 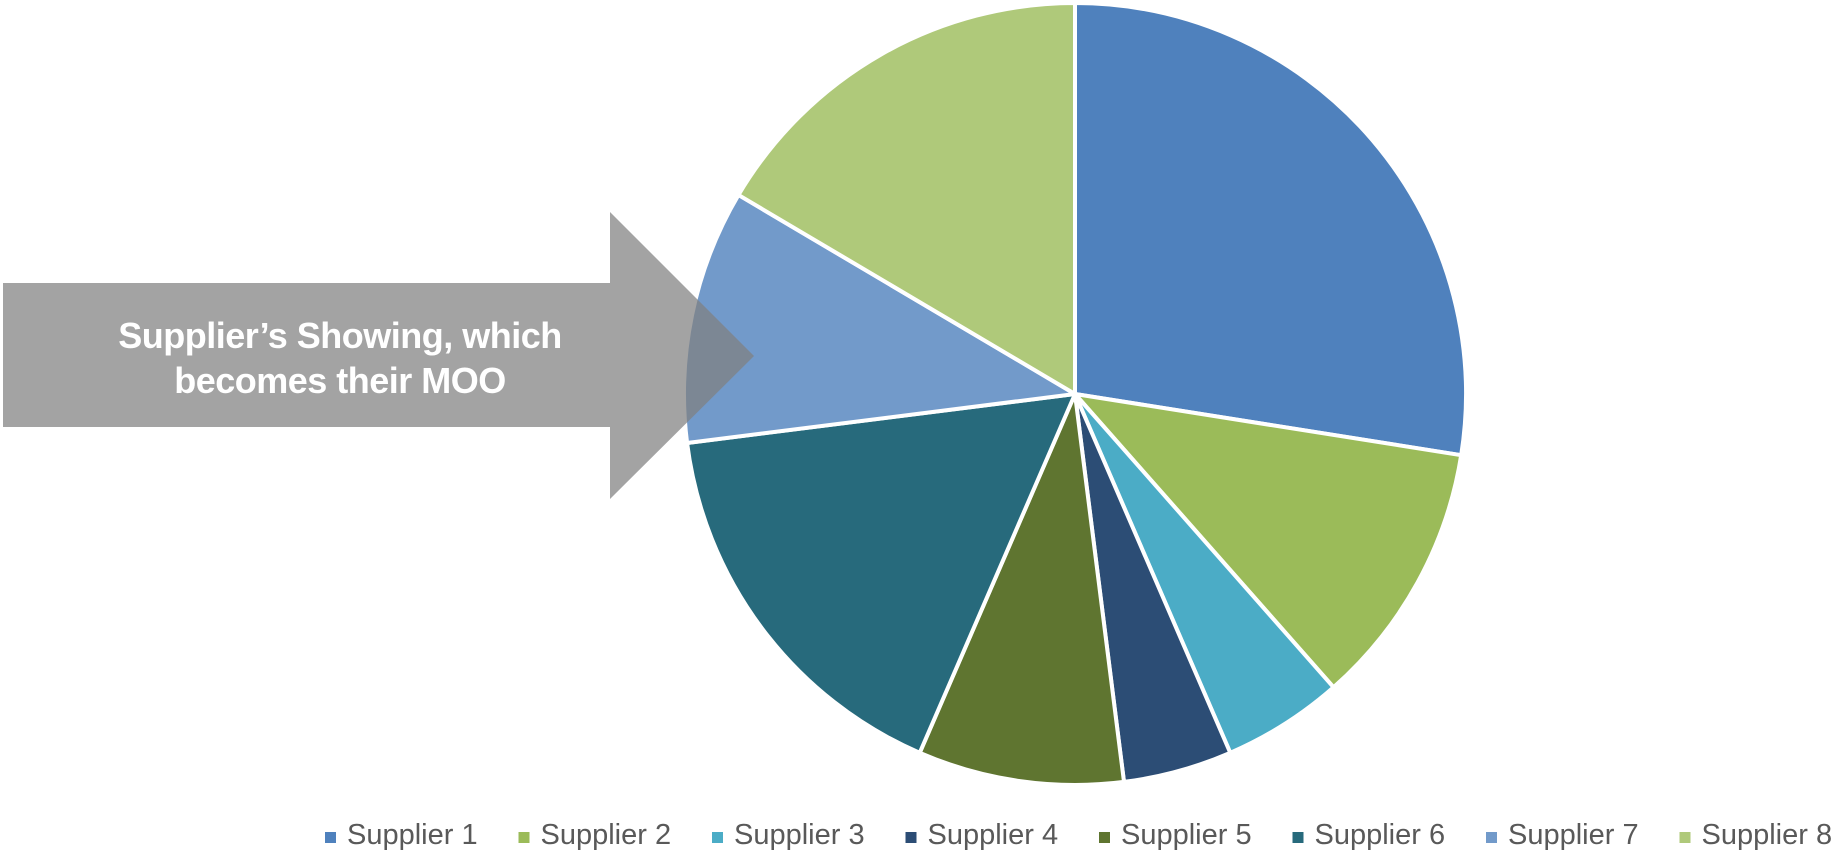 I want to click on legend-item-3: Supplier 3, so click(x=788, y=835).